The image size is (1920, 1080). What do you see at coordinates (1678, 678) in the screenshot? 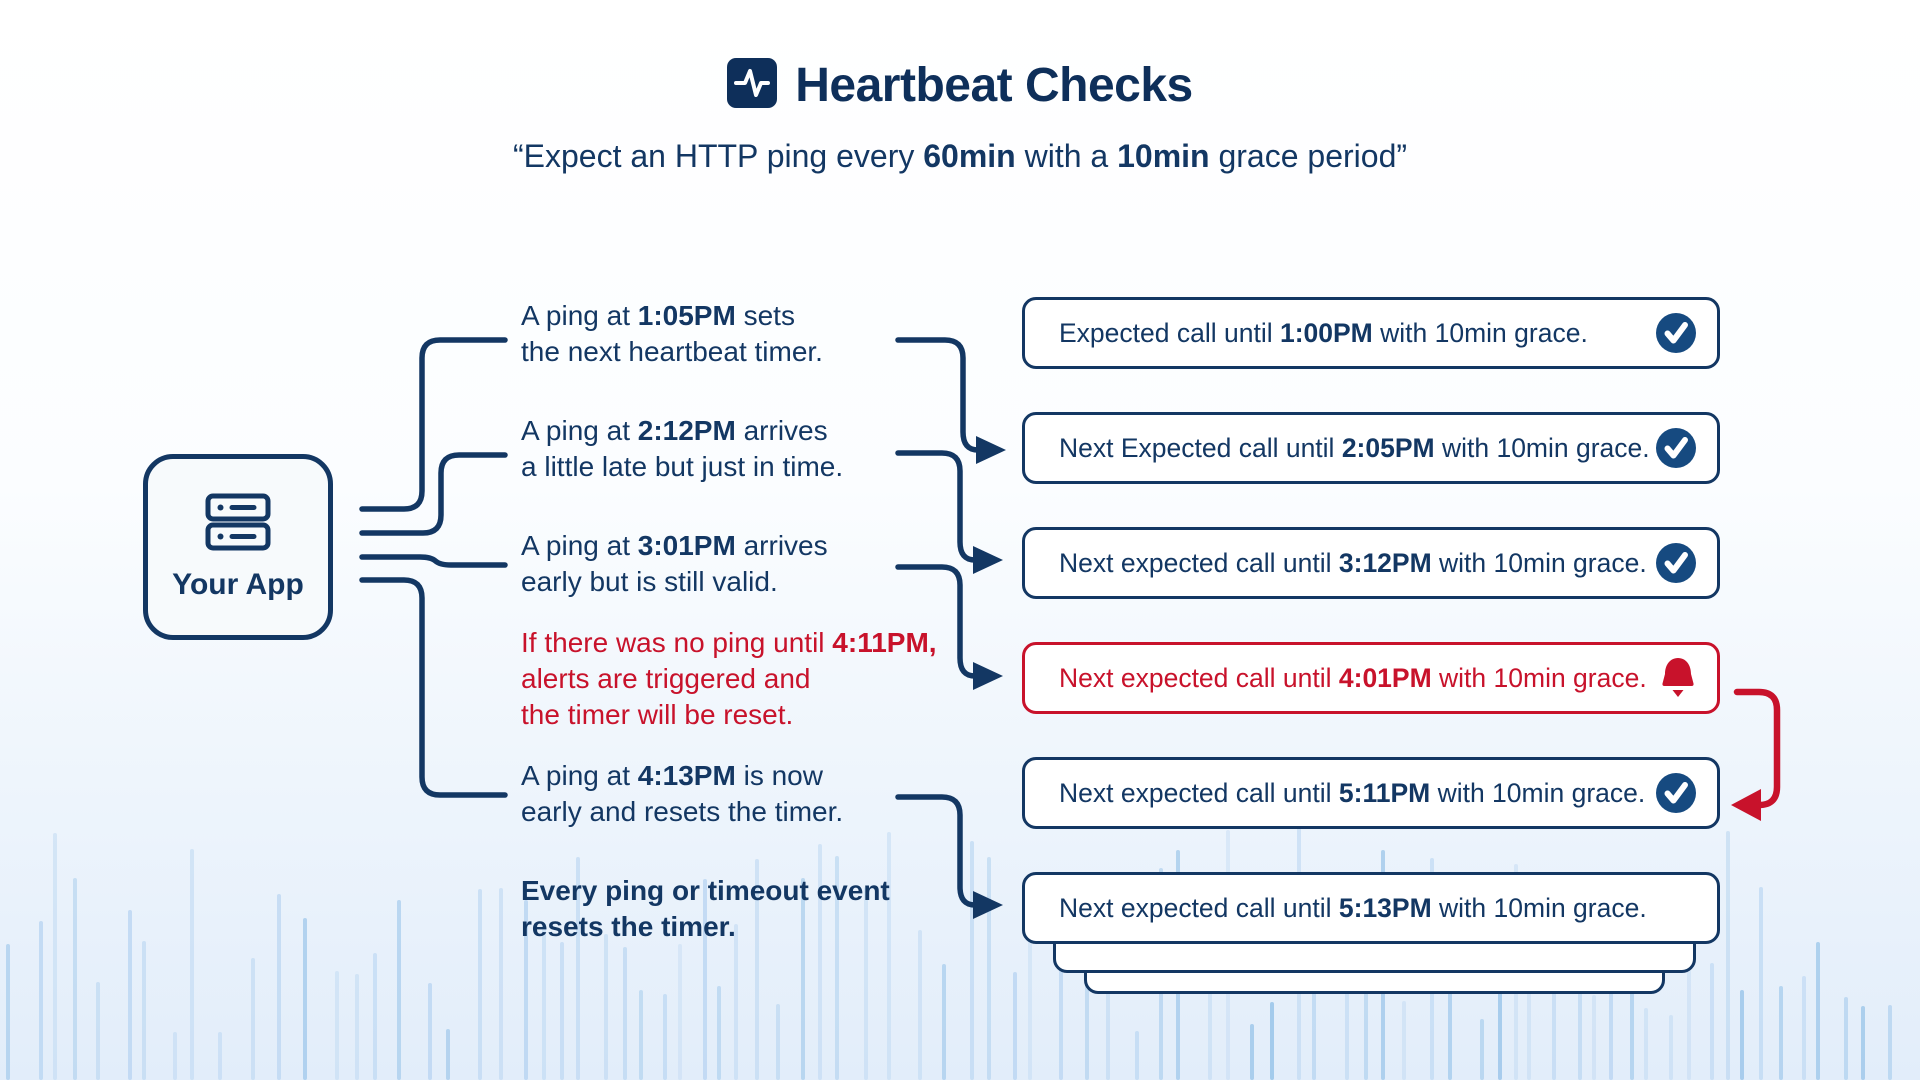
I see `bell-alert-icon` at bounding box center [1678, 678].